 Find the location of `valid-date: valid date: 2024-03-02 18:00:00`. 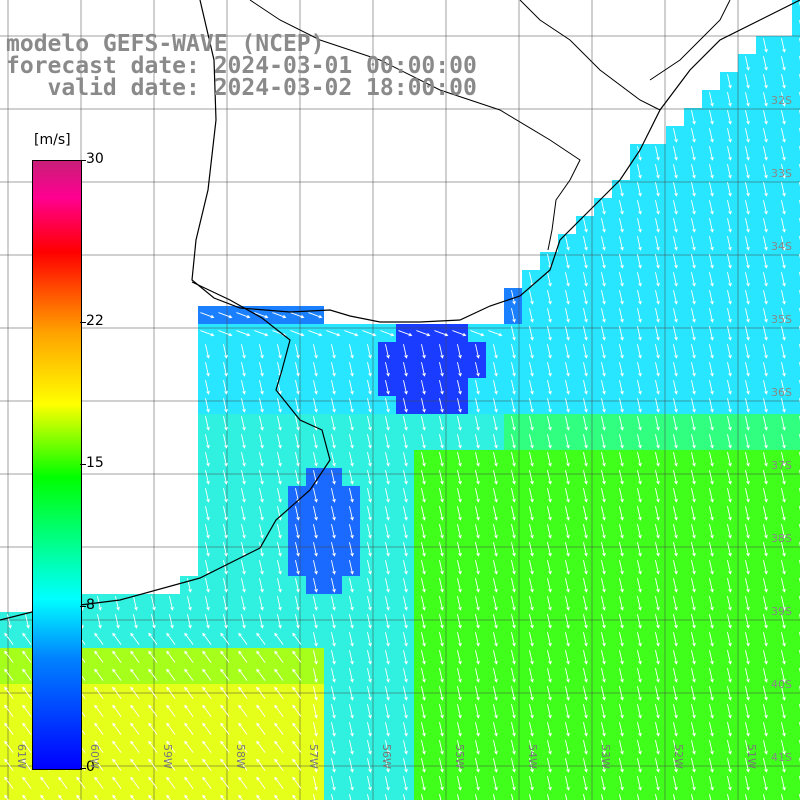

valid-date: valid date: 2024-03-02 18:00:00 is located at coordinates (241, 88).